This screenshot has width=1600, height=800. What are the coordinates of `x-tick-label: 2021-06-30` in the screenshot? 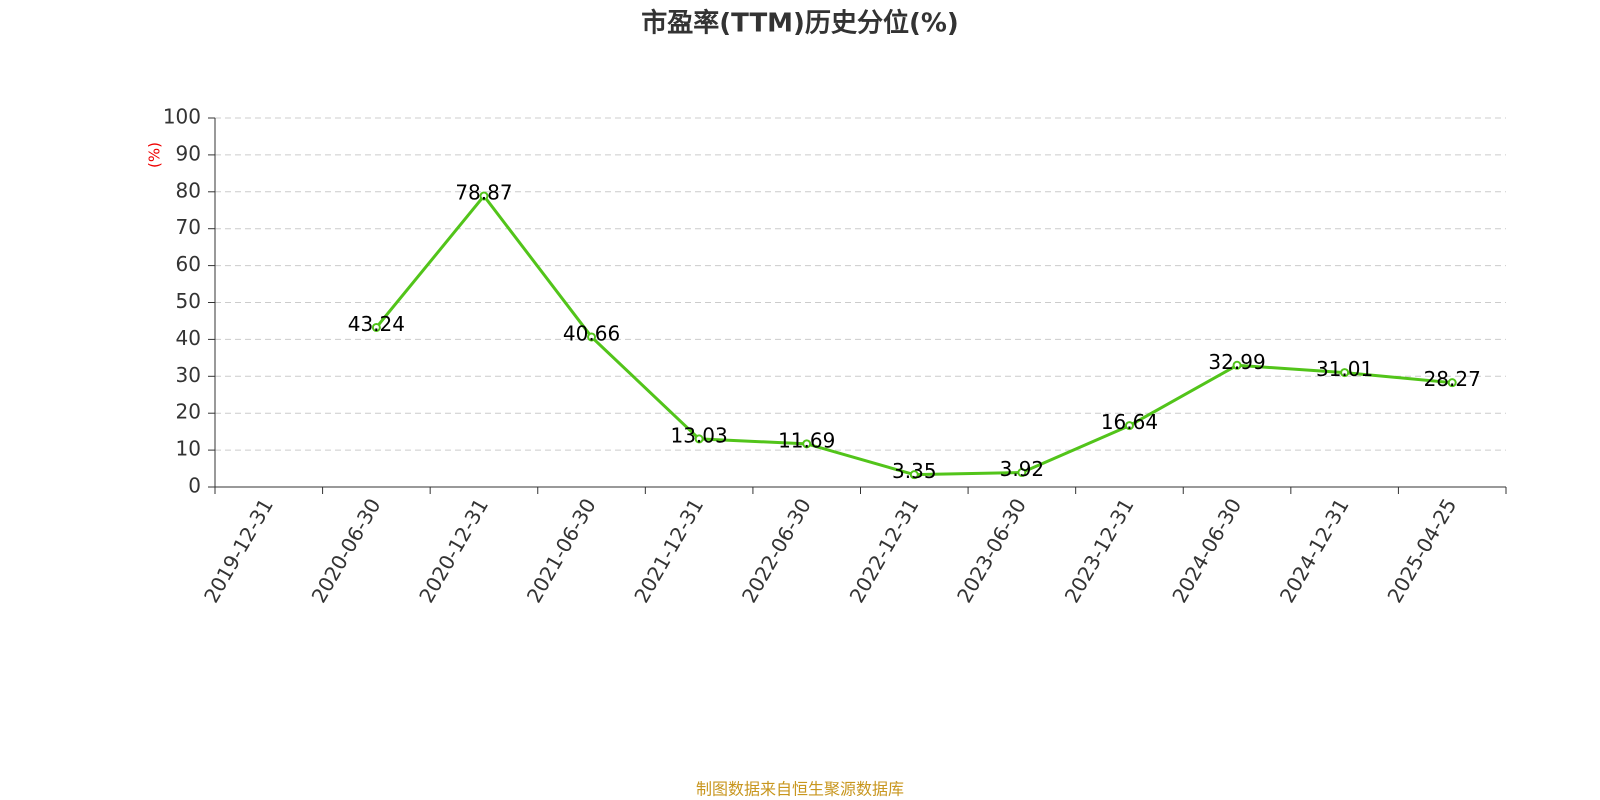 It's located at (561, 550).